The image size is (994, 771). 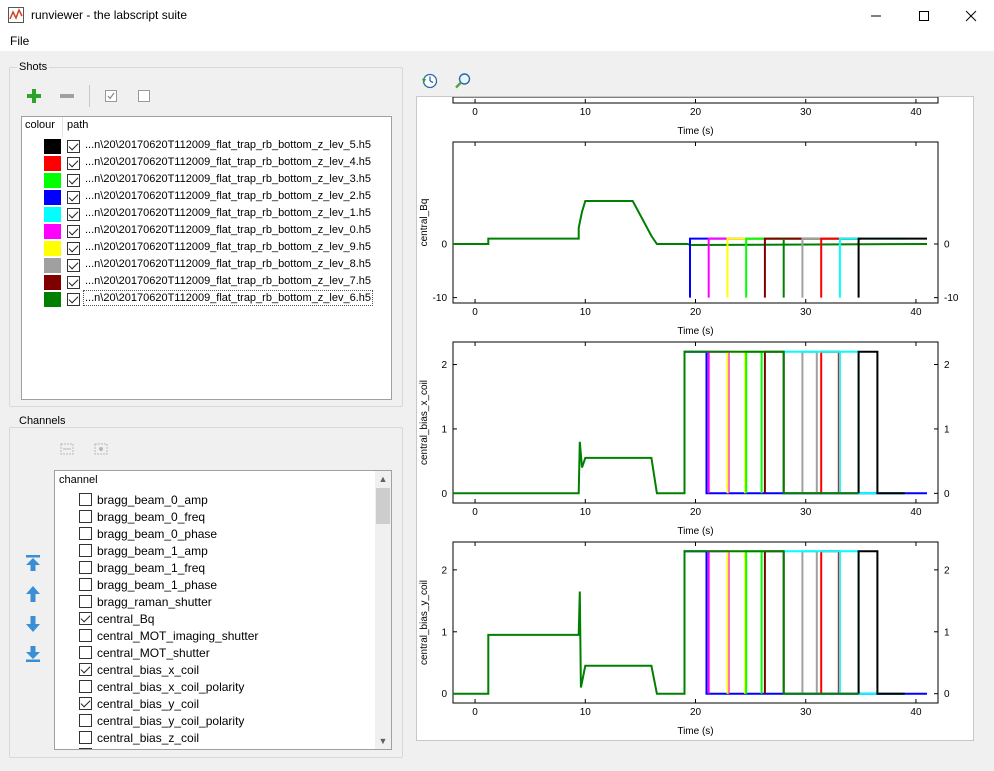 I want to click on channel-item: central_bias_y_coil_polarity, so click(x=215, y=720).